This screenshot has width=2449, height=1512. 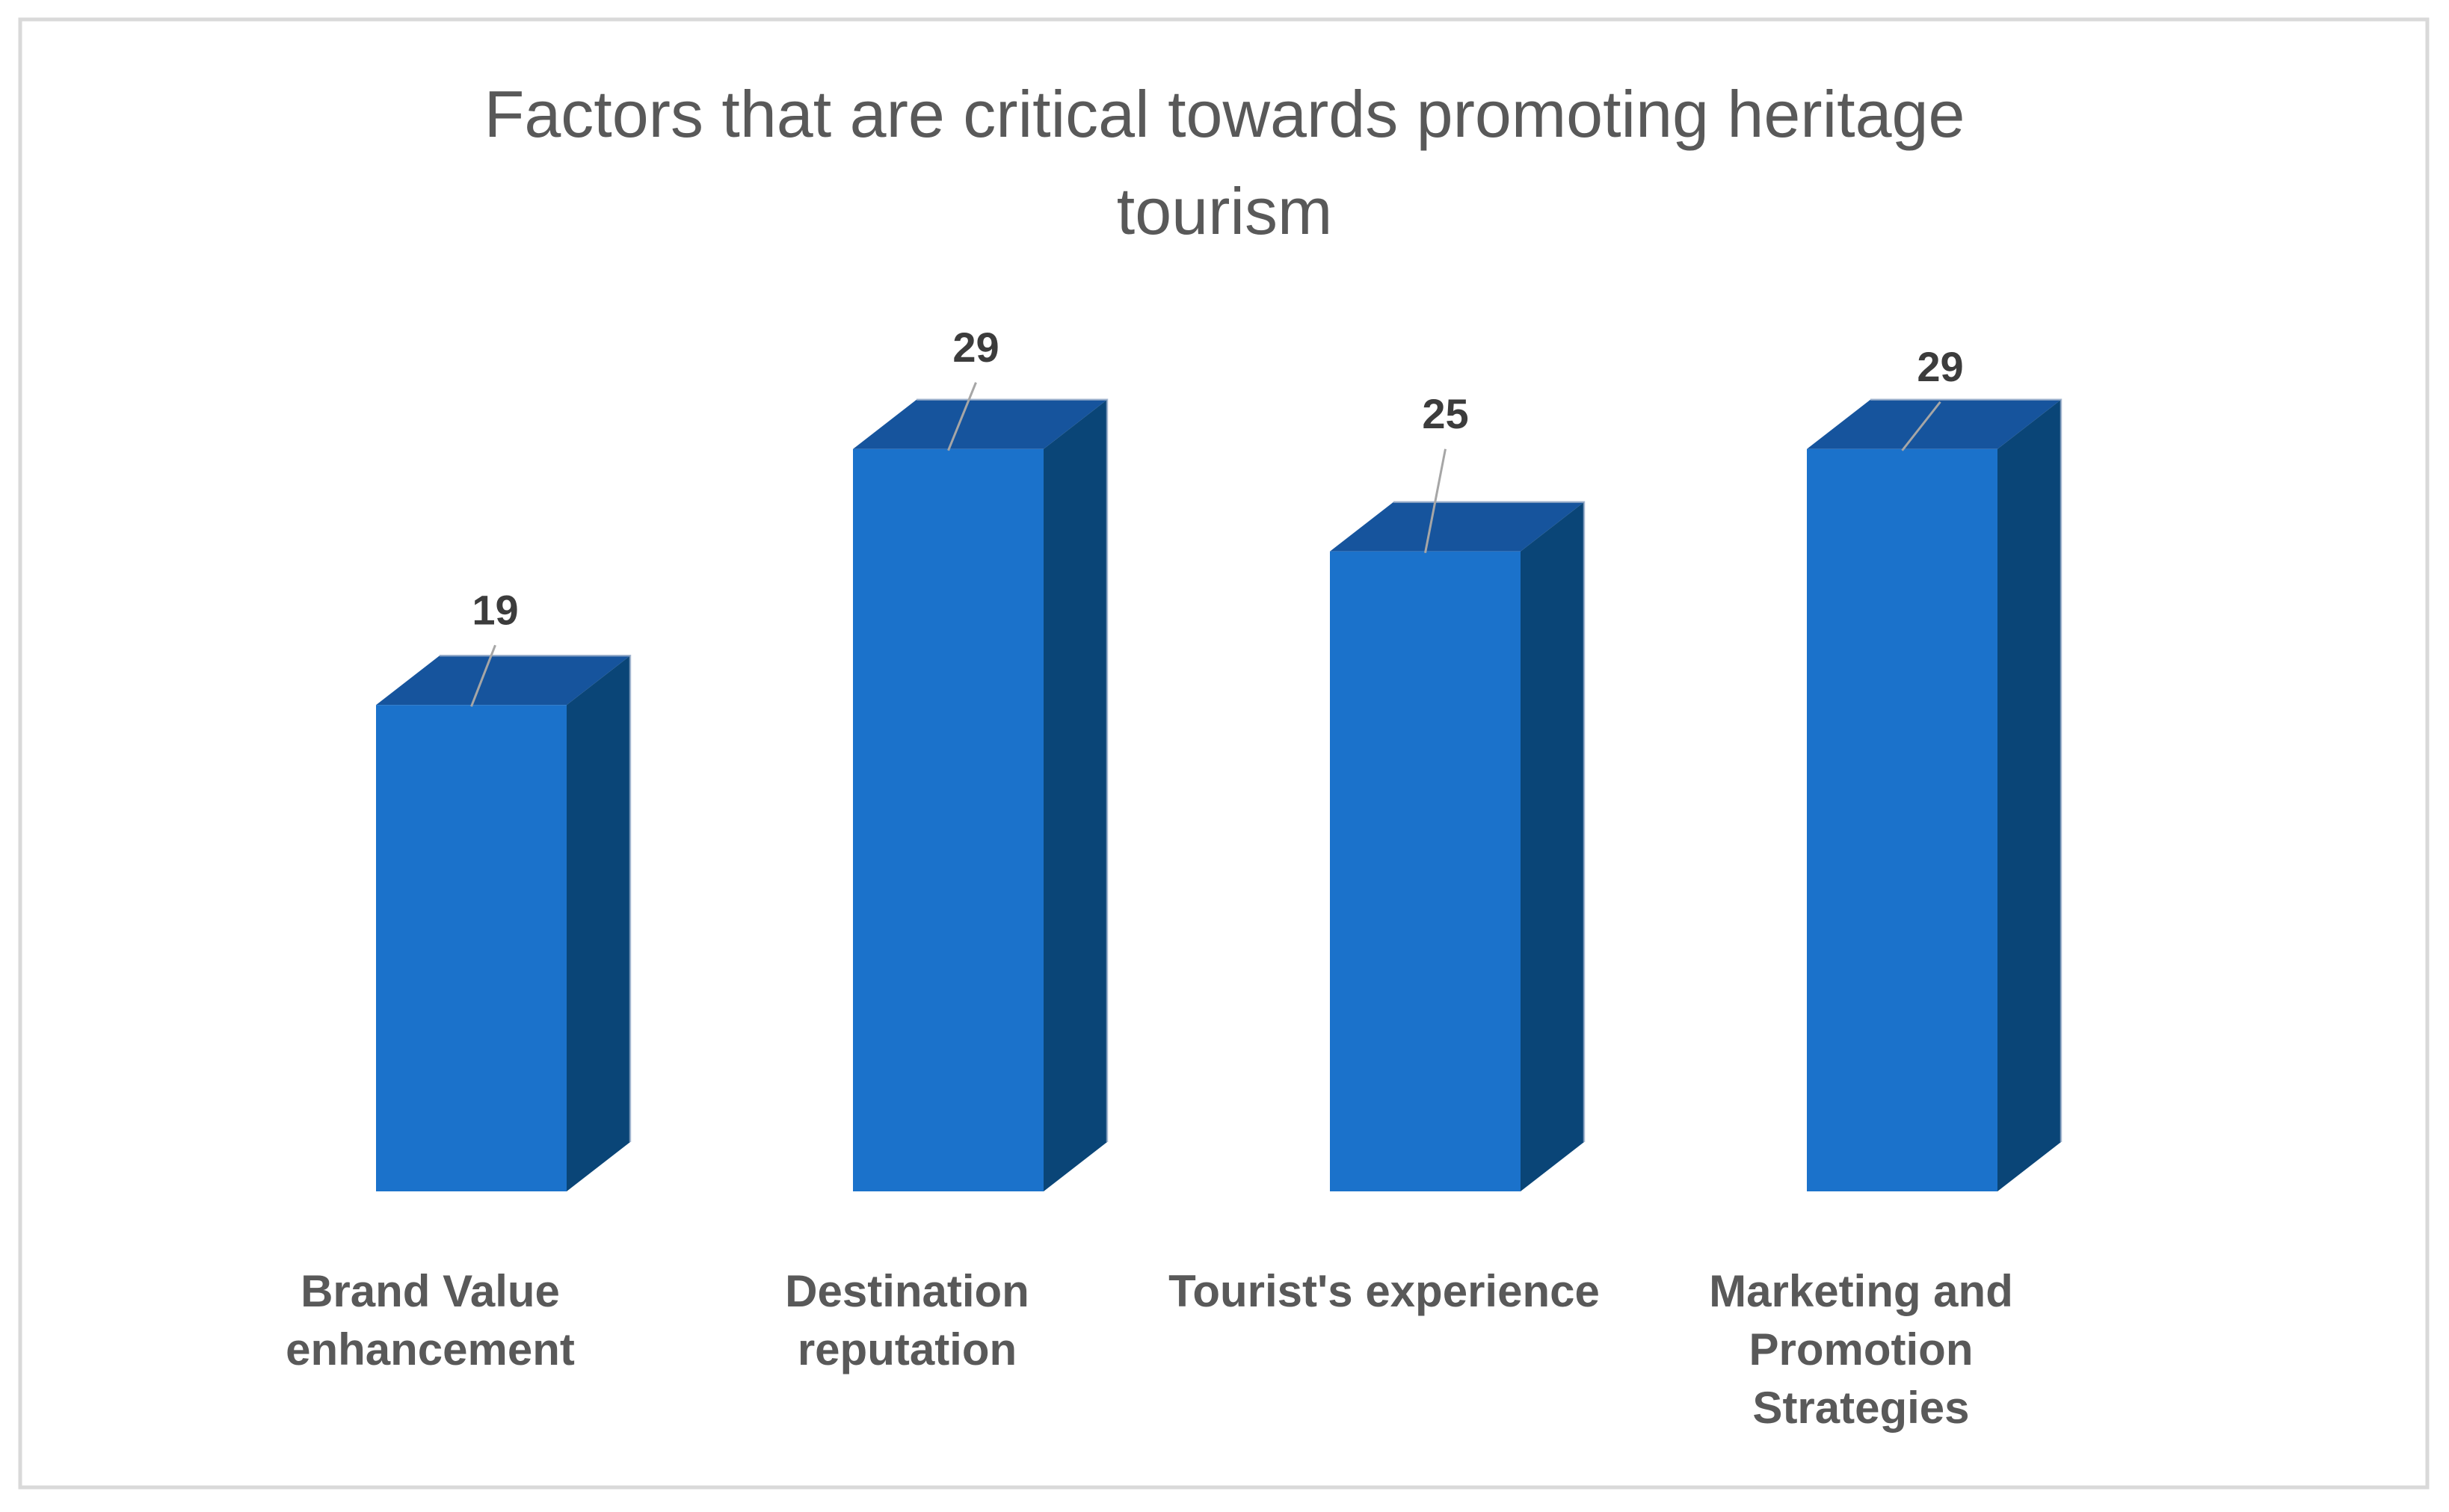 I want to click on chart-title-line-2: tourism, so click(x=1225, y=211).